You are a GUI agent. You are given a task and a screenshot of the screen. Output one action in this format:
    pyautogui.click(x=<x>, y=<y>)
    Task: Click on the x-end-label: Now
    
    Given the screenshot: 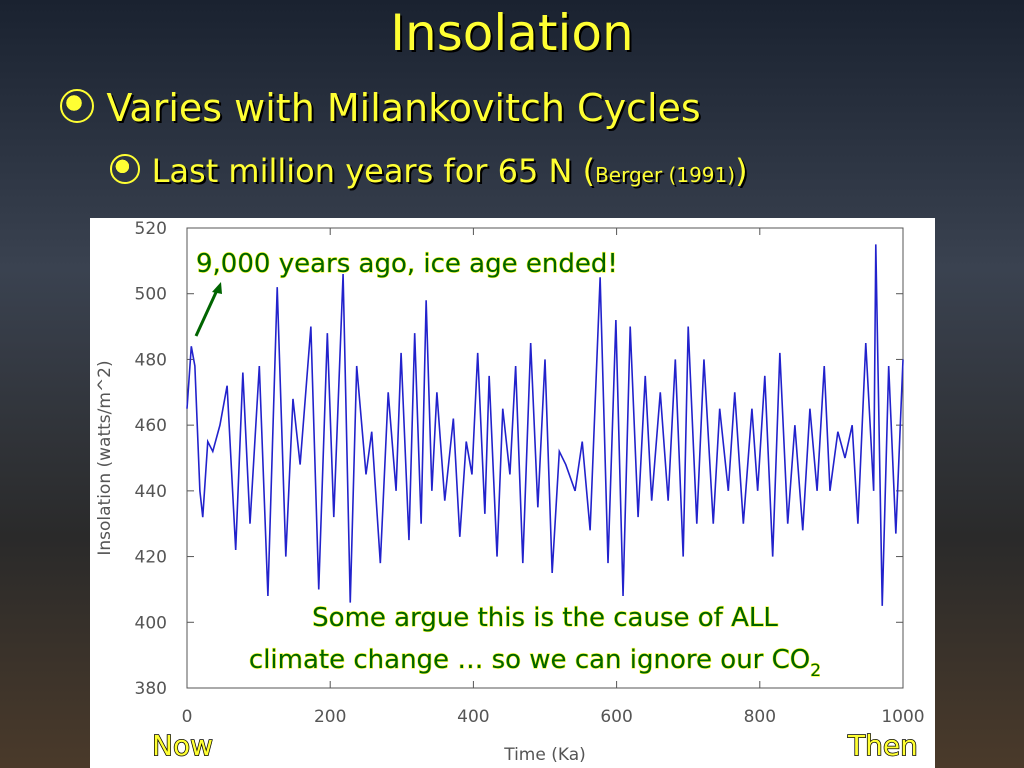 What is the action you would take?
    pyautogui.click(x=182, y=745)
    